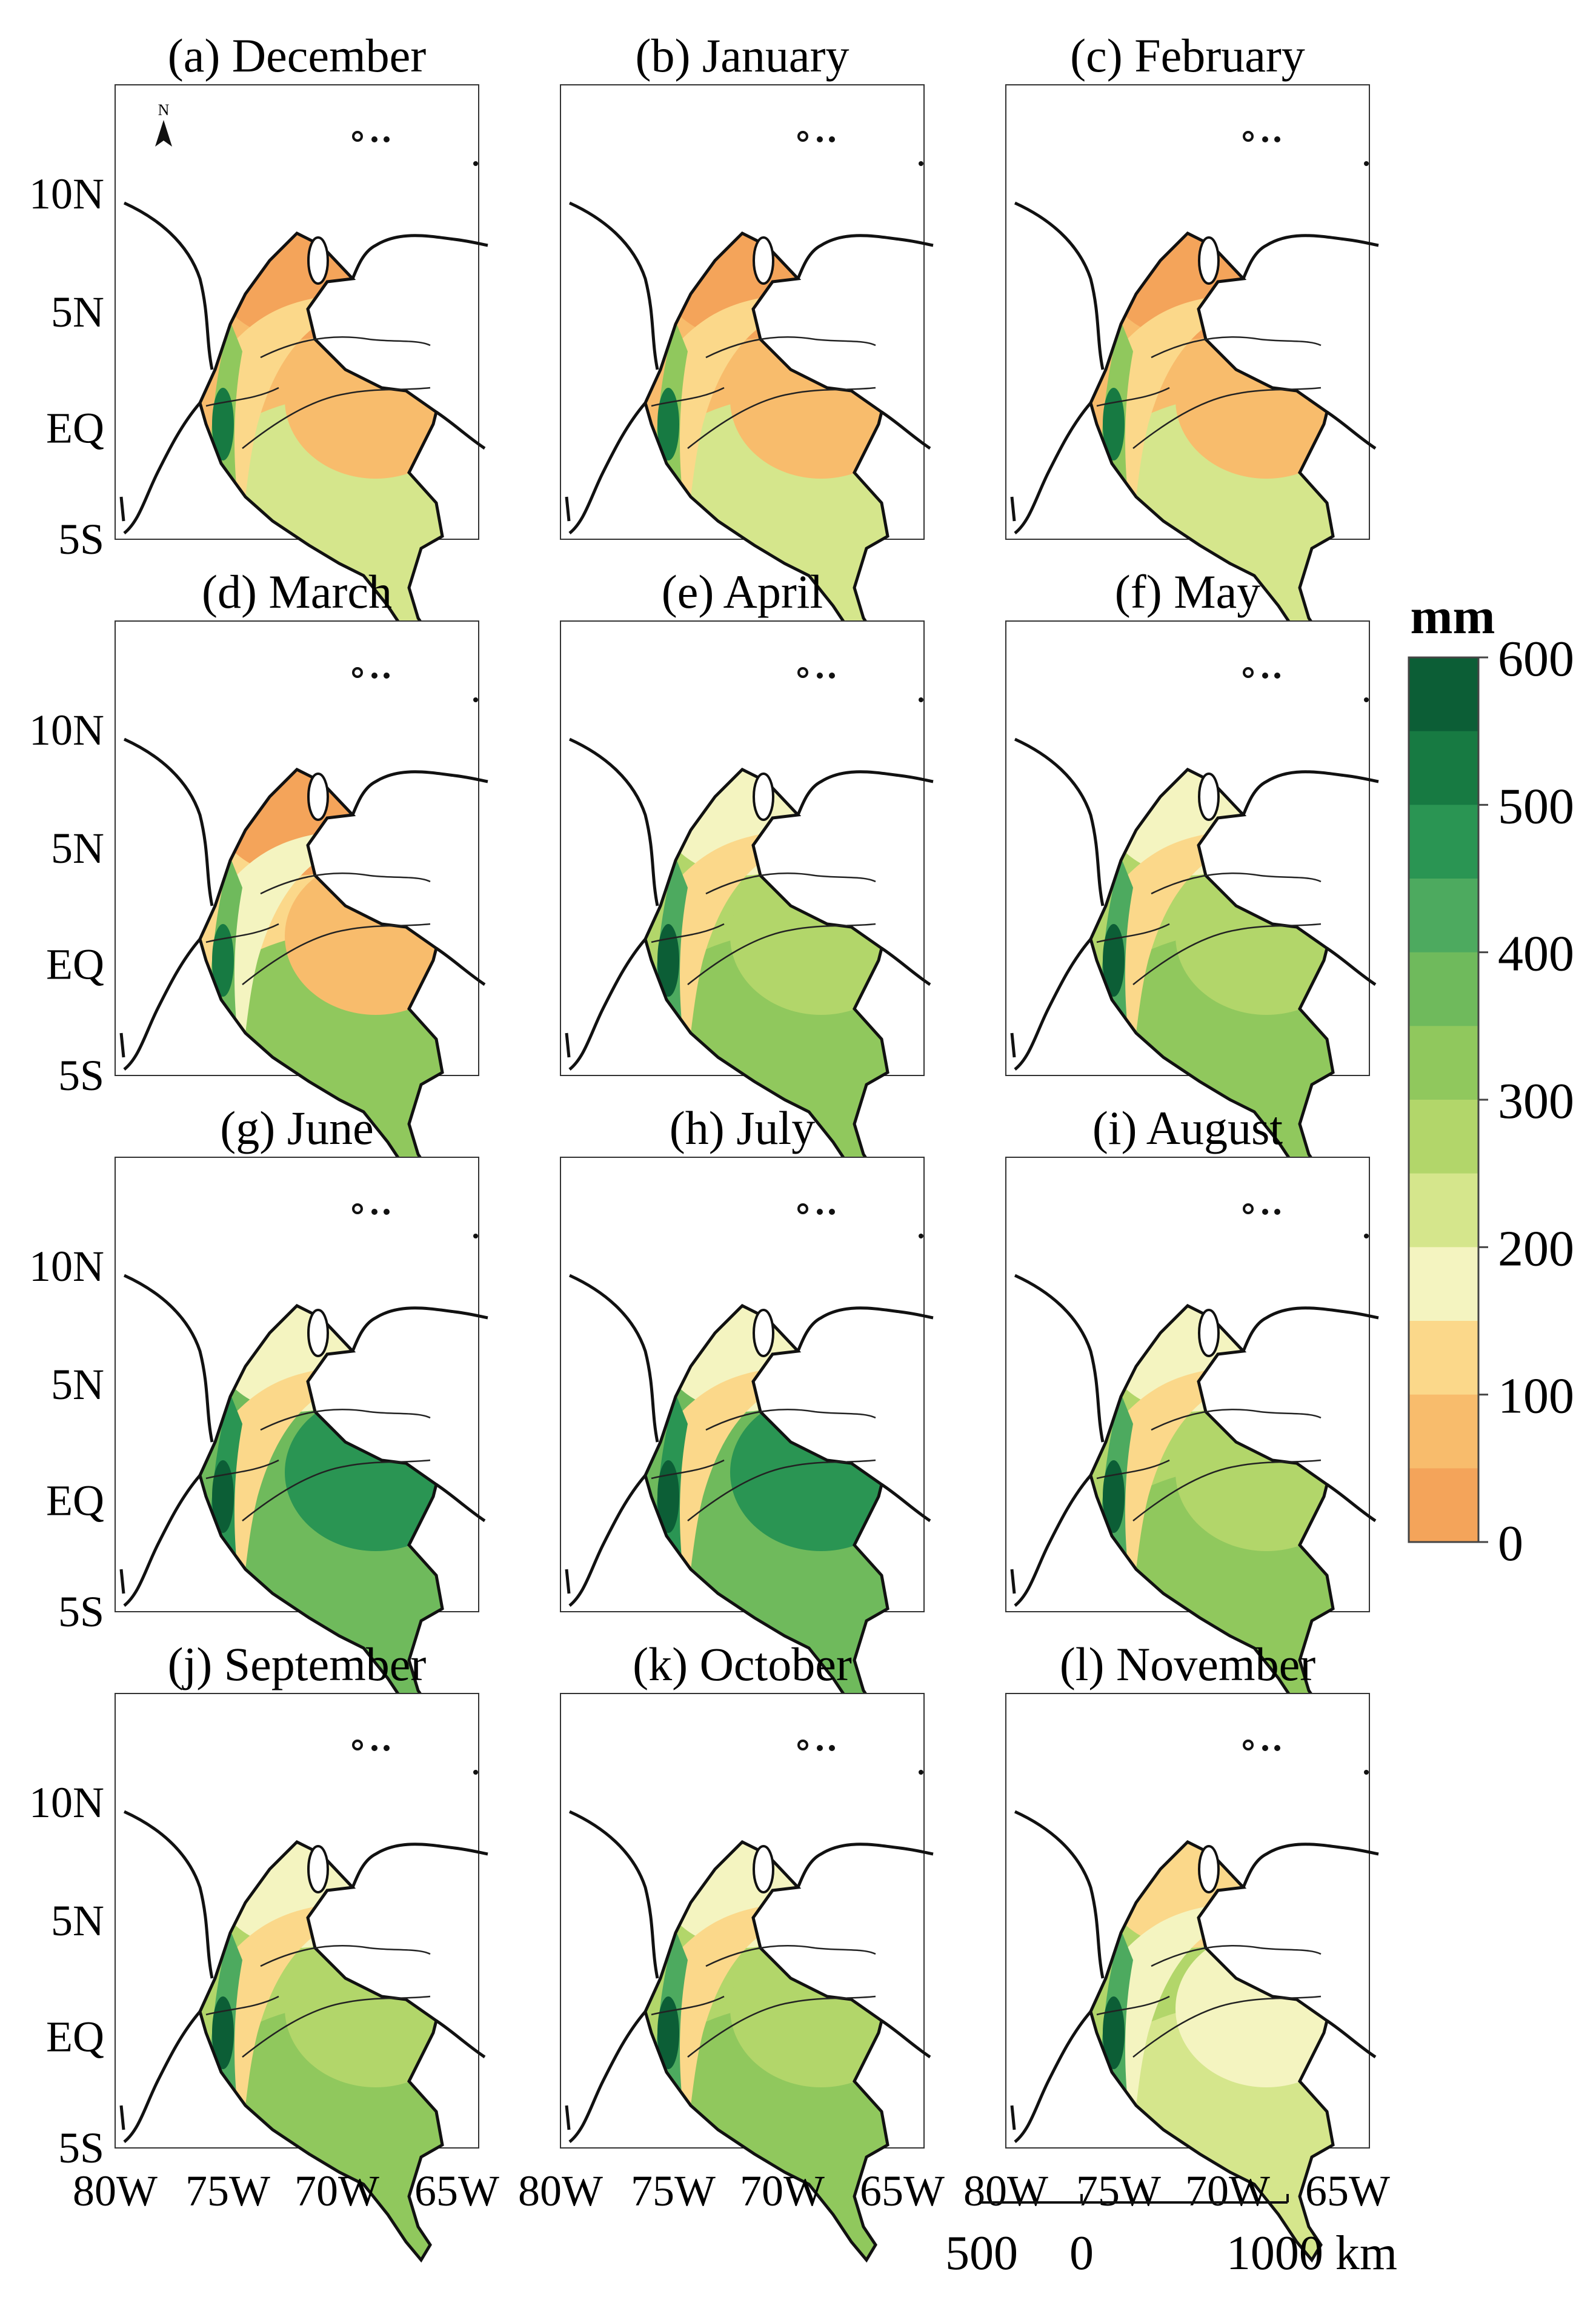 The image size is (1596, 2300). Describe the element at coordinates (1536, 1396) in the screenshot. I see `colorbar-tick-label: 100` at that location.